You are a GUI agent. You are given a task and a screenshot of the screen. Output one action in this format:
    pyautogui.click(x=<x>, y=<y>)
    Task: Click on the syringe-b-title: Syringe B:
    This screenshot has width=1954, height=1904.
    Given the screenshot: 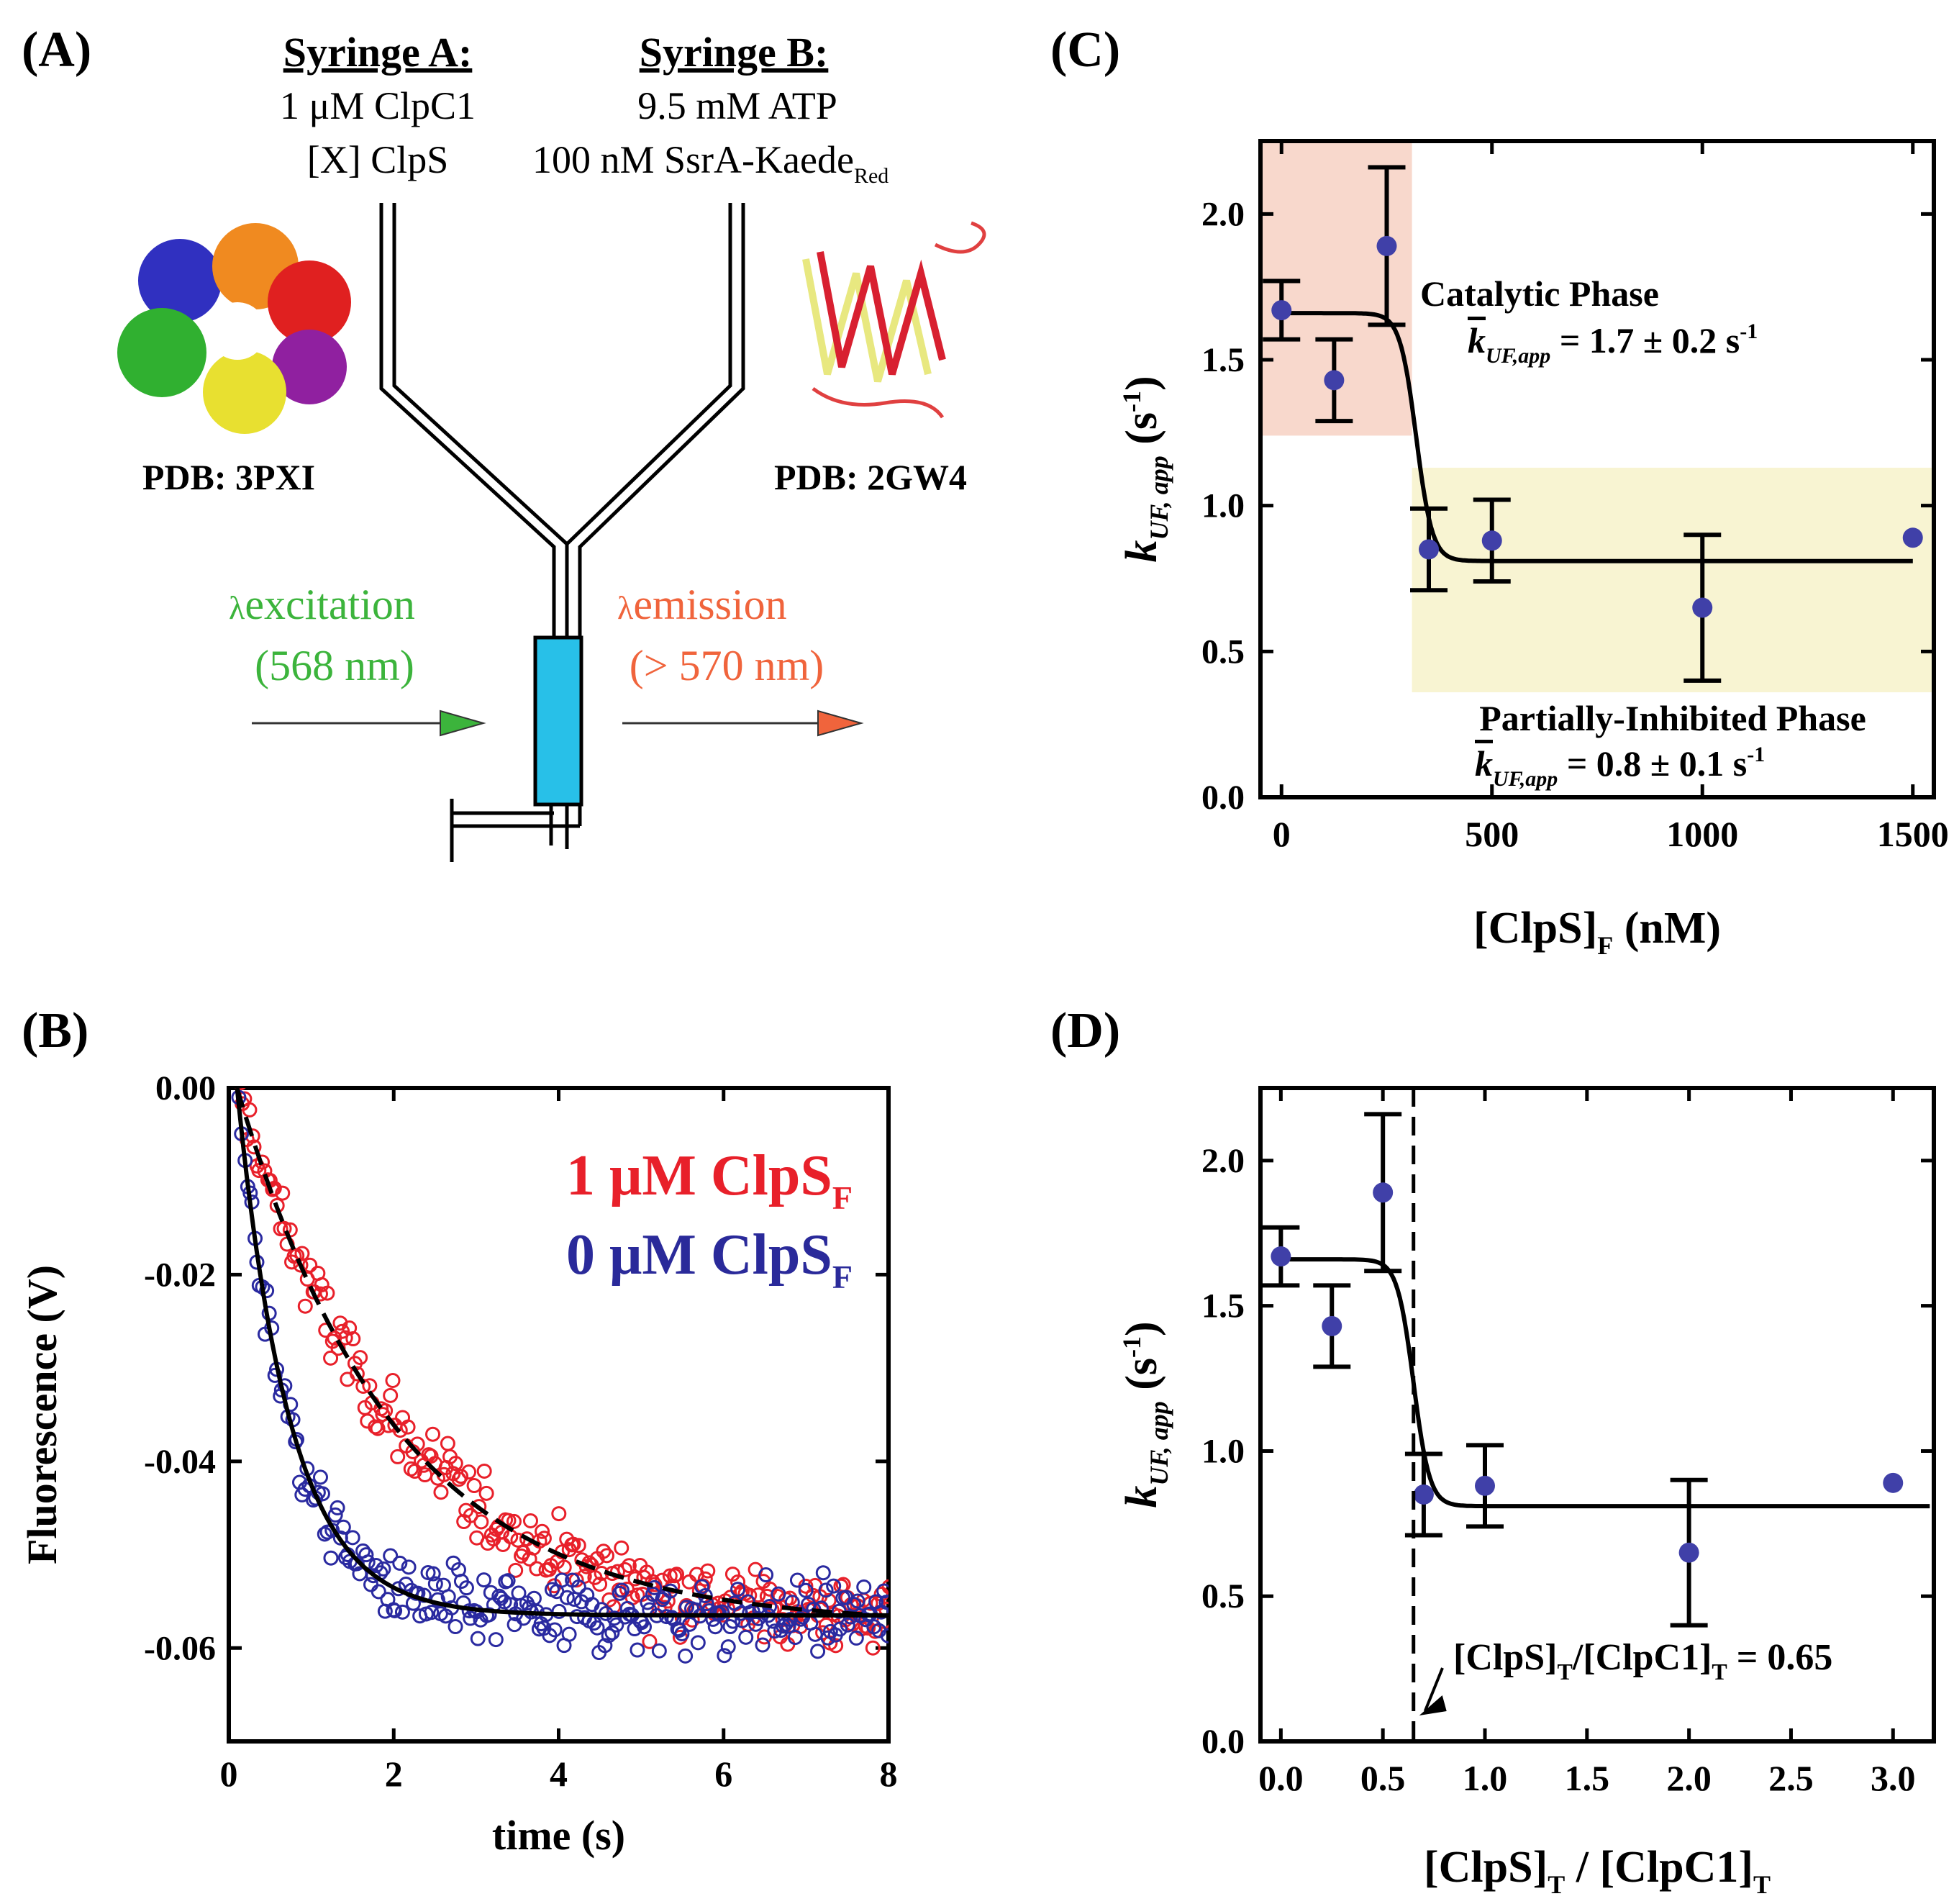 What is the action you would take?
    pyautogui.click(x=734, y=52)
    